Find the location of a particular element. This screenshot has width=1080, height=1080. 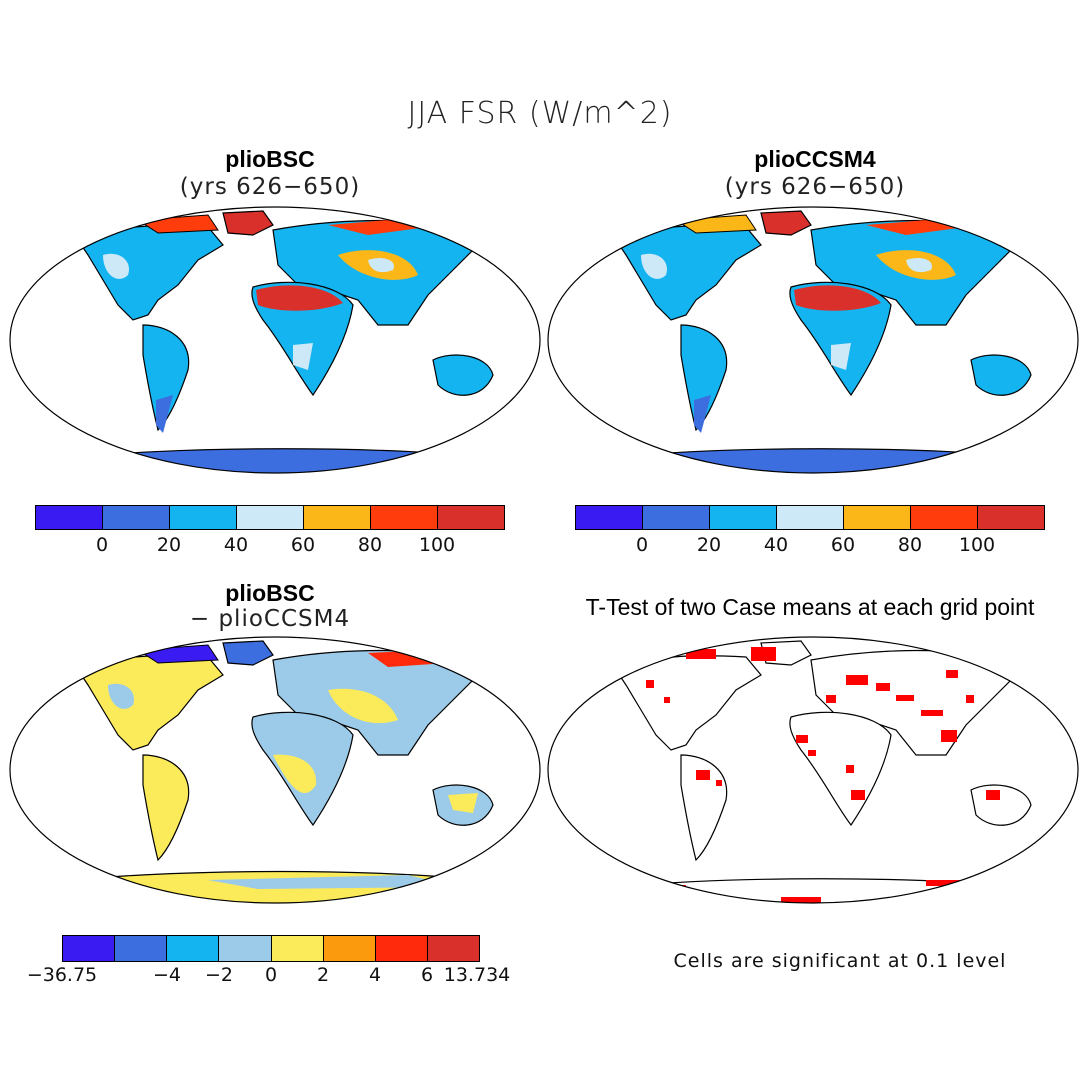

colorbar-plioccsm4 is located at coordinates (810, 517).